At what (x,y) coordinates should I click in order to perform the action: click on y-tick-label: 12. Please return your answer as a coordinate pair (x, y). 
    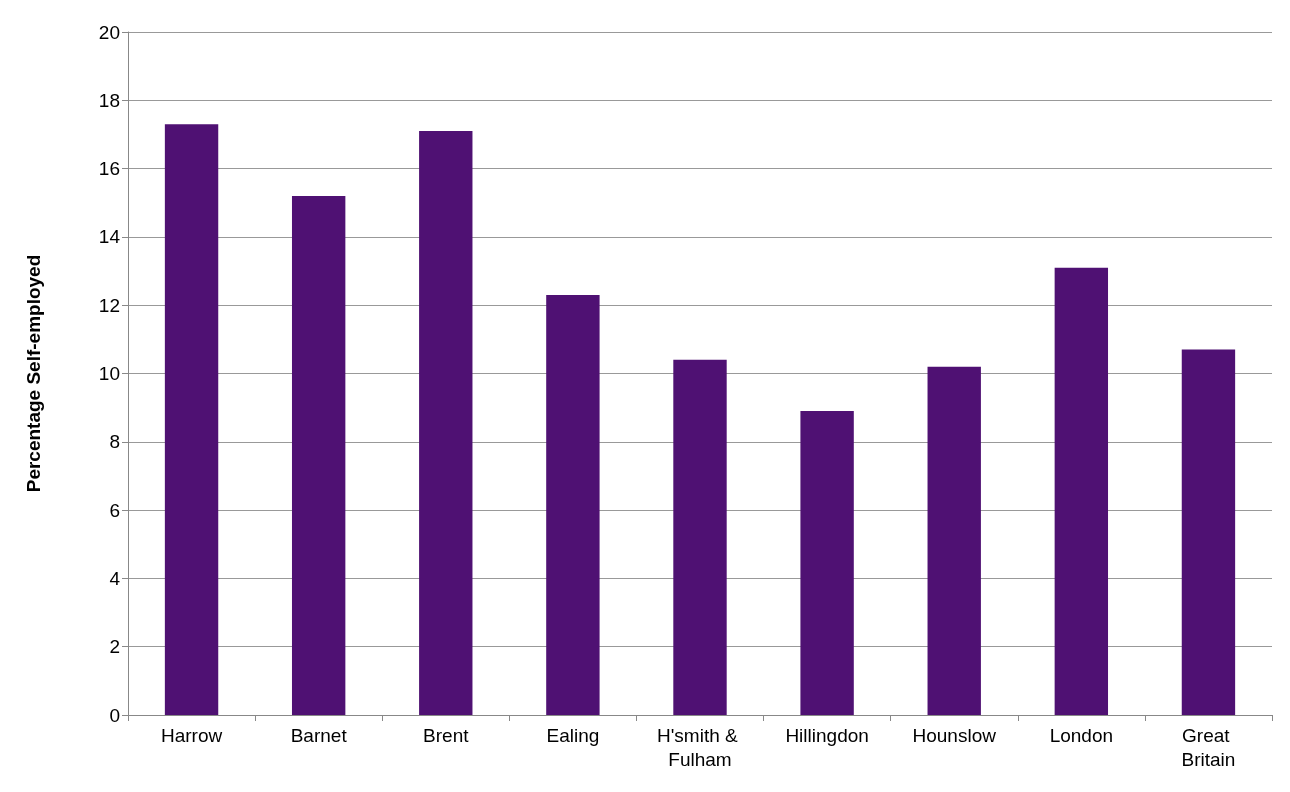
    Looking at the image, I should click on (109, 305).